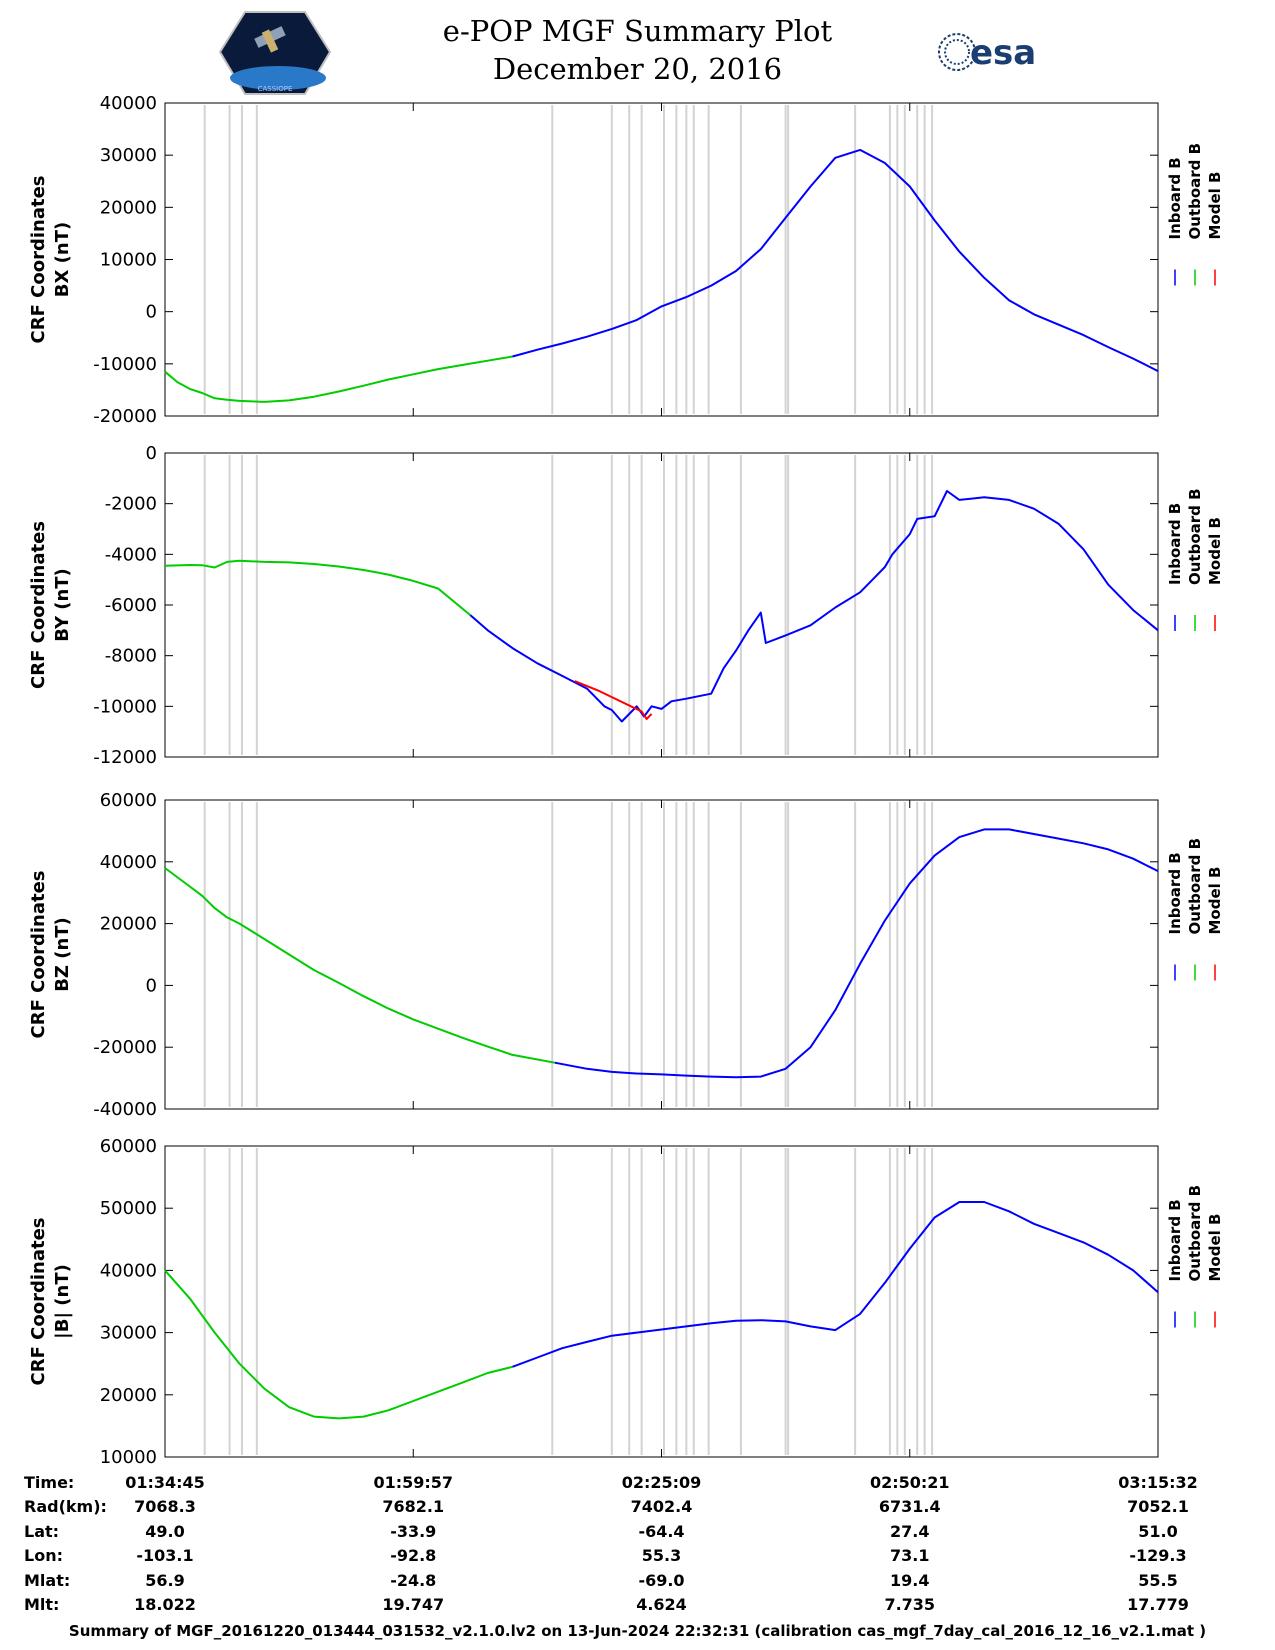 The height and width of the screenshot is (1650, 1275). What do you see at coordinates (1157, 1580) in the screenshot?
I see `info-cell: 55.5` at bounding box center [1157, 1580].